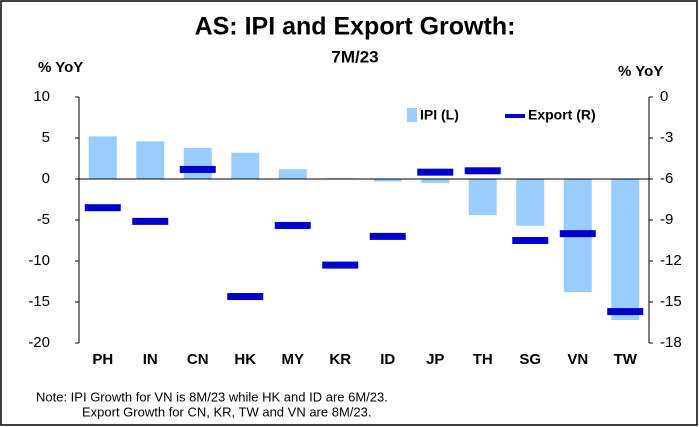 The image size is (700, 427). What do you see at coordinates (640, 71) in the screenshot?
I see `y2-axis-label: % YoY` at bounding box center [640, 71].